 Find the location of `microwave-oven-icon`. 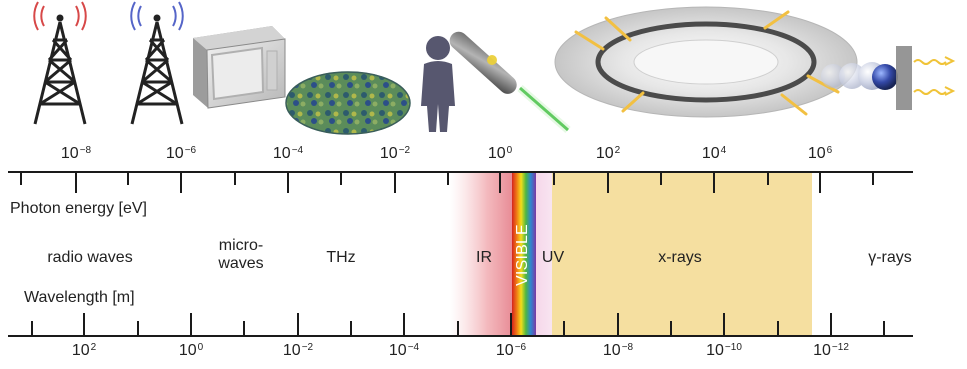

microwave-oven-icon is located at coordinates (239, 67).